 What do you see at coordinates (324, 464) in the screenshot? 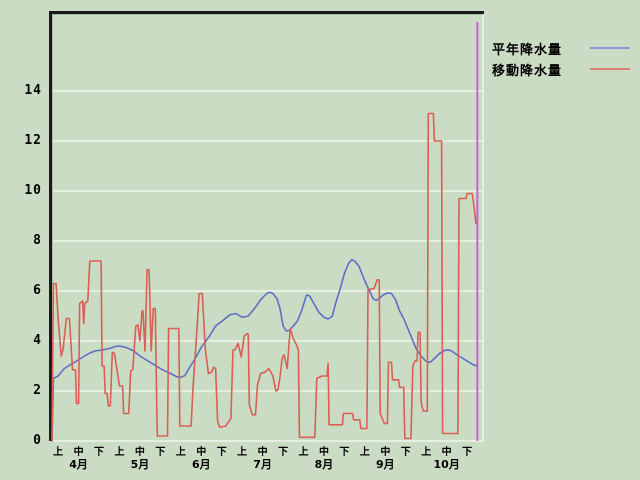
I see `x-axis-month-label: 8月` at bounding box center [324, 464].